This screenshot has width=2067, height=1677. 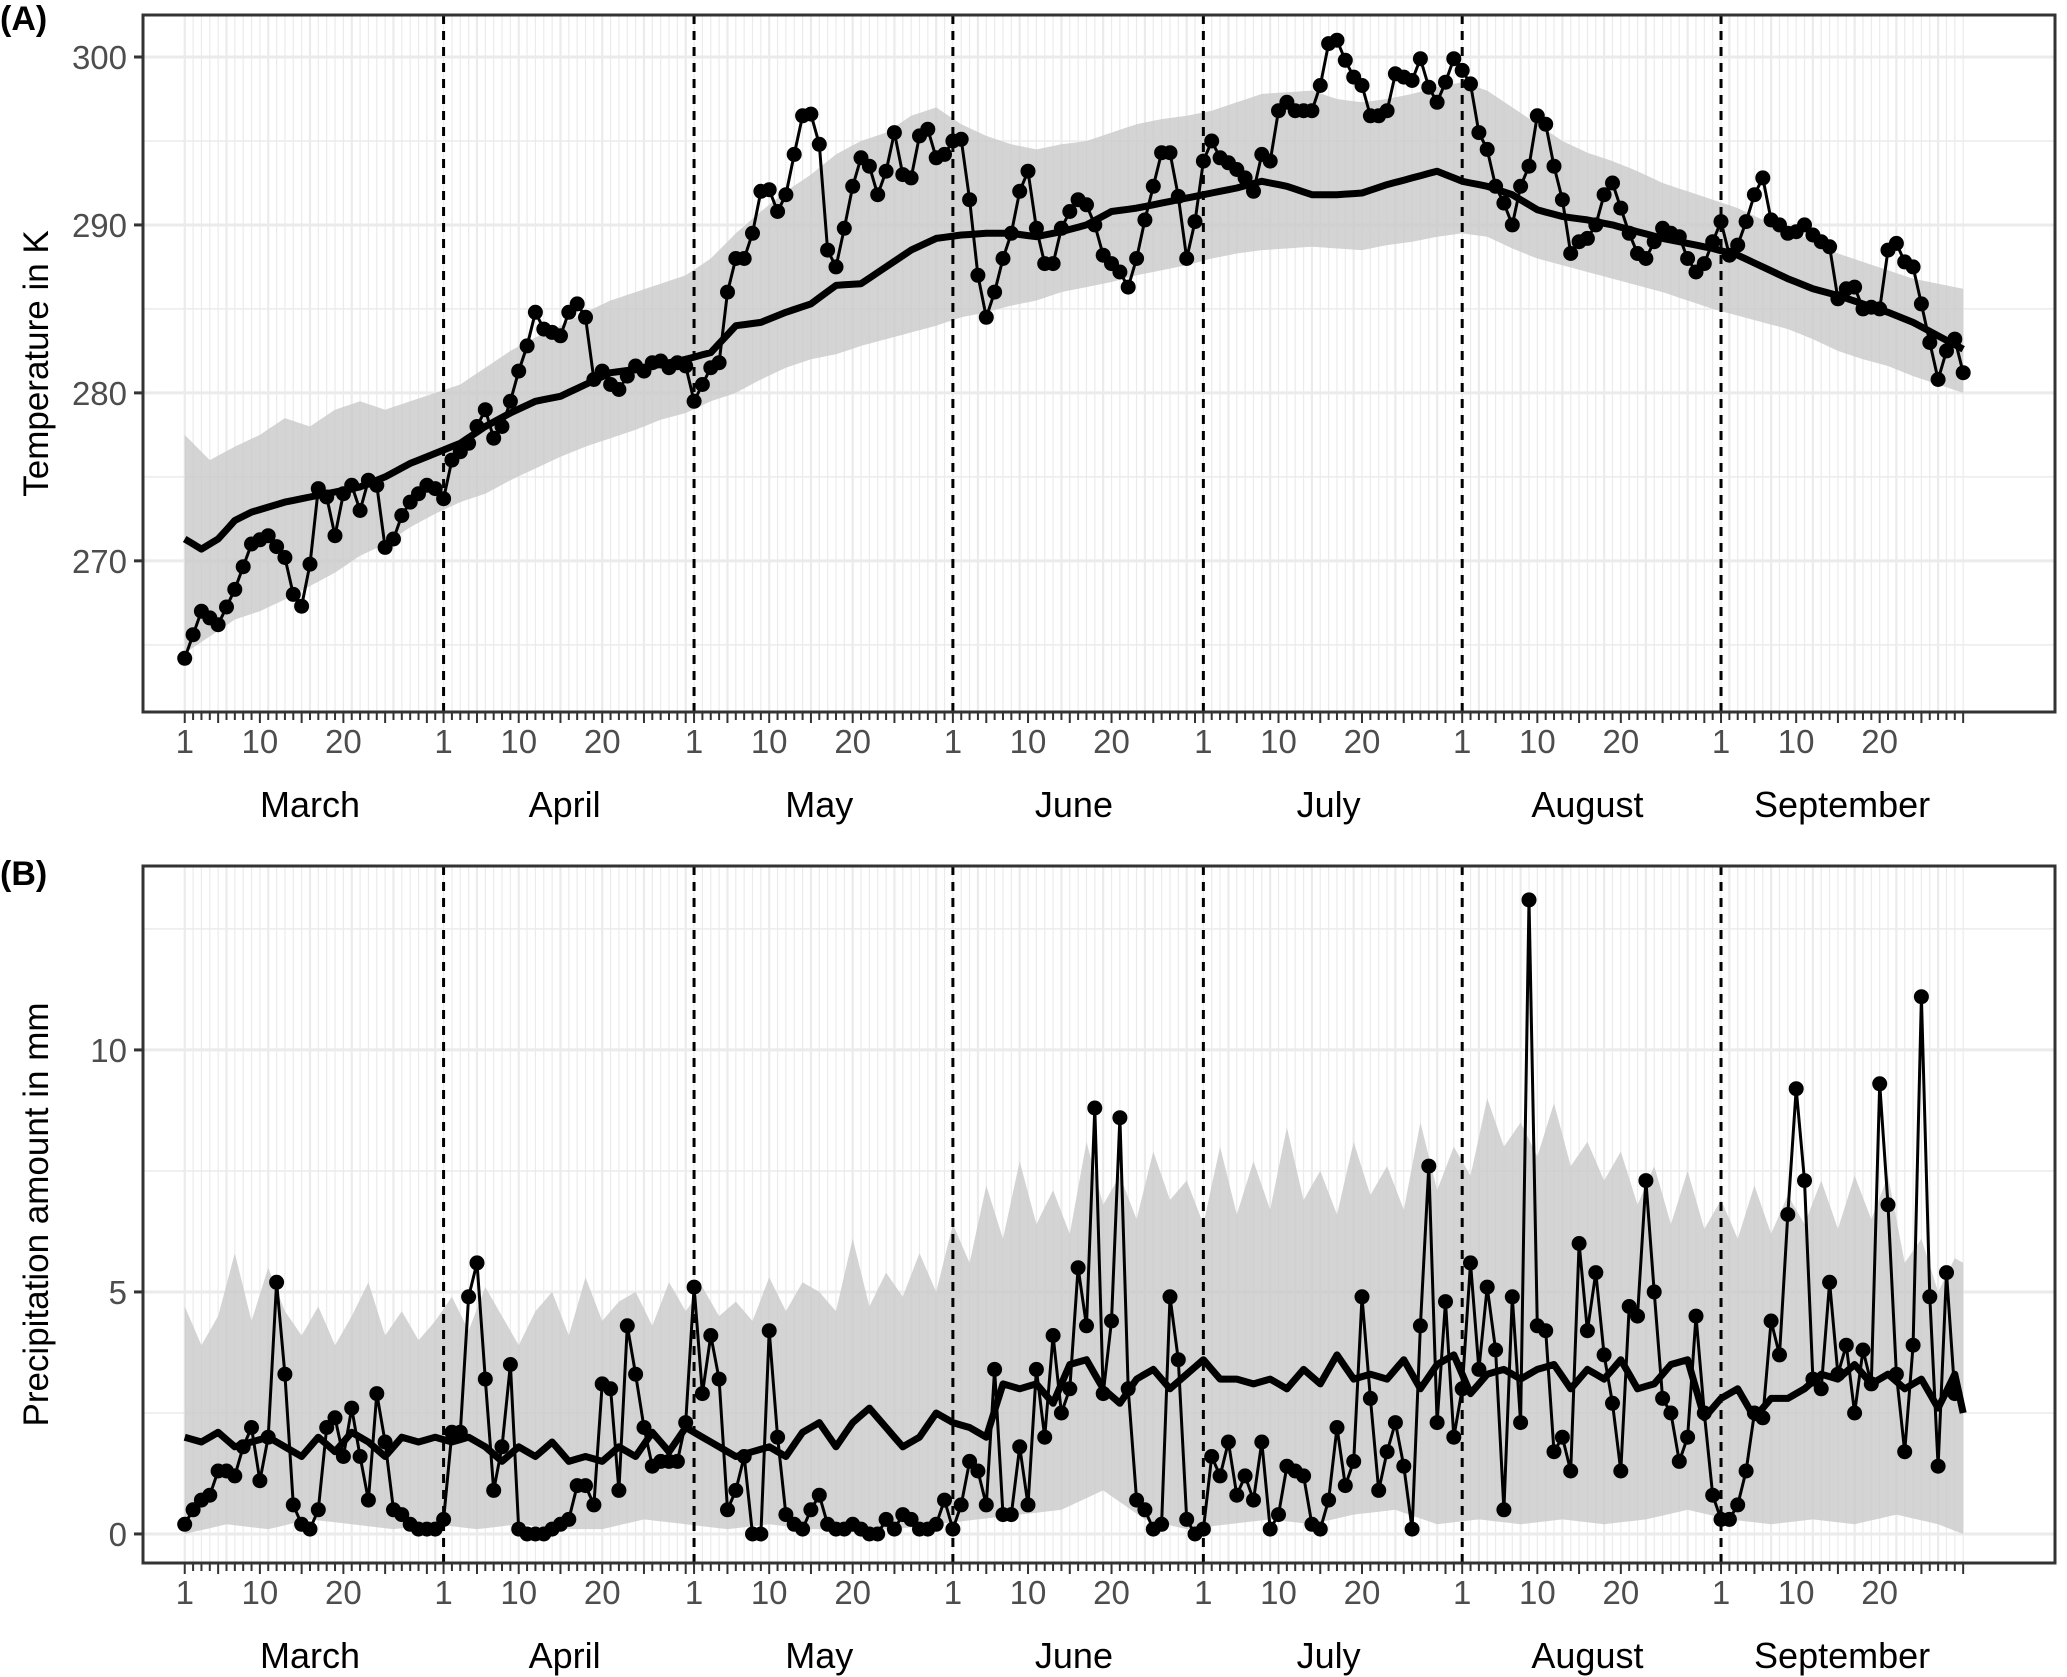 I want to click on month-label: July, so click(x=1329, y=1655).